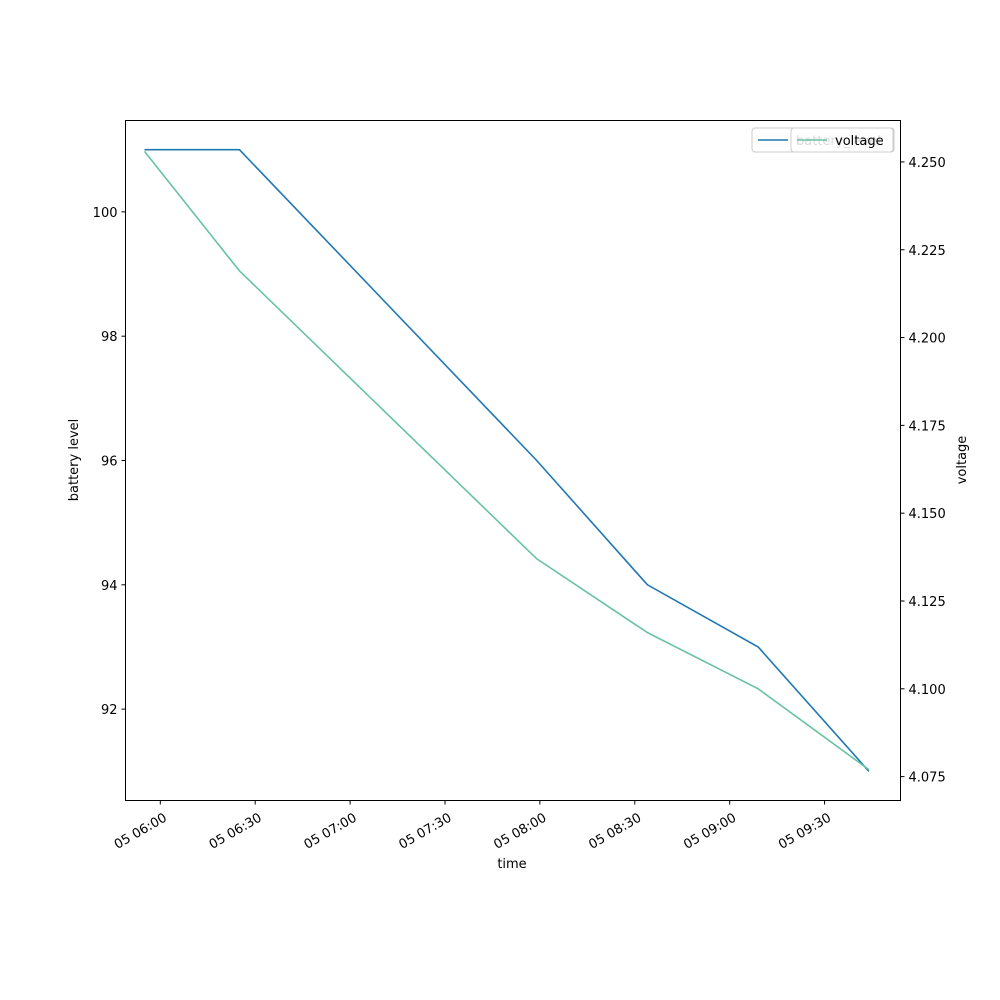  I want to click on legend-box, so click(842, 140).